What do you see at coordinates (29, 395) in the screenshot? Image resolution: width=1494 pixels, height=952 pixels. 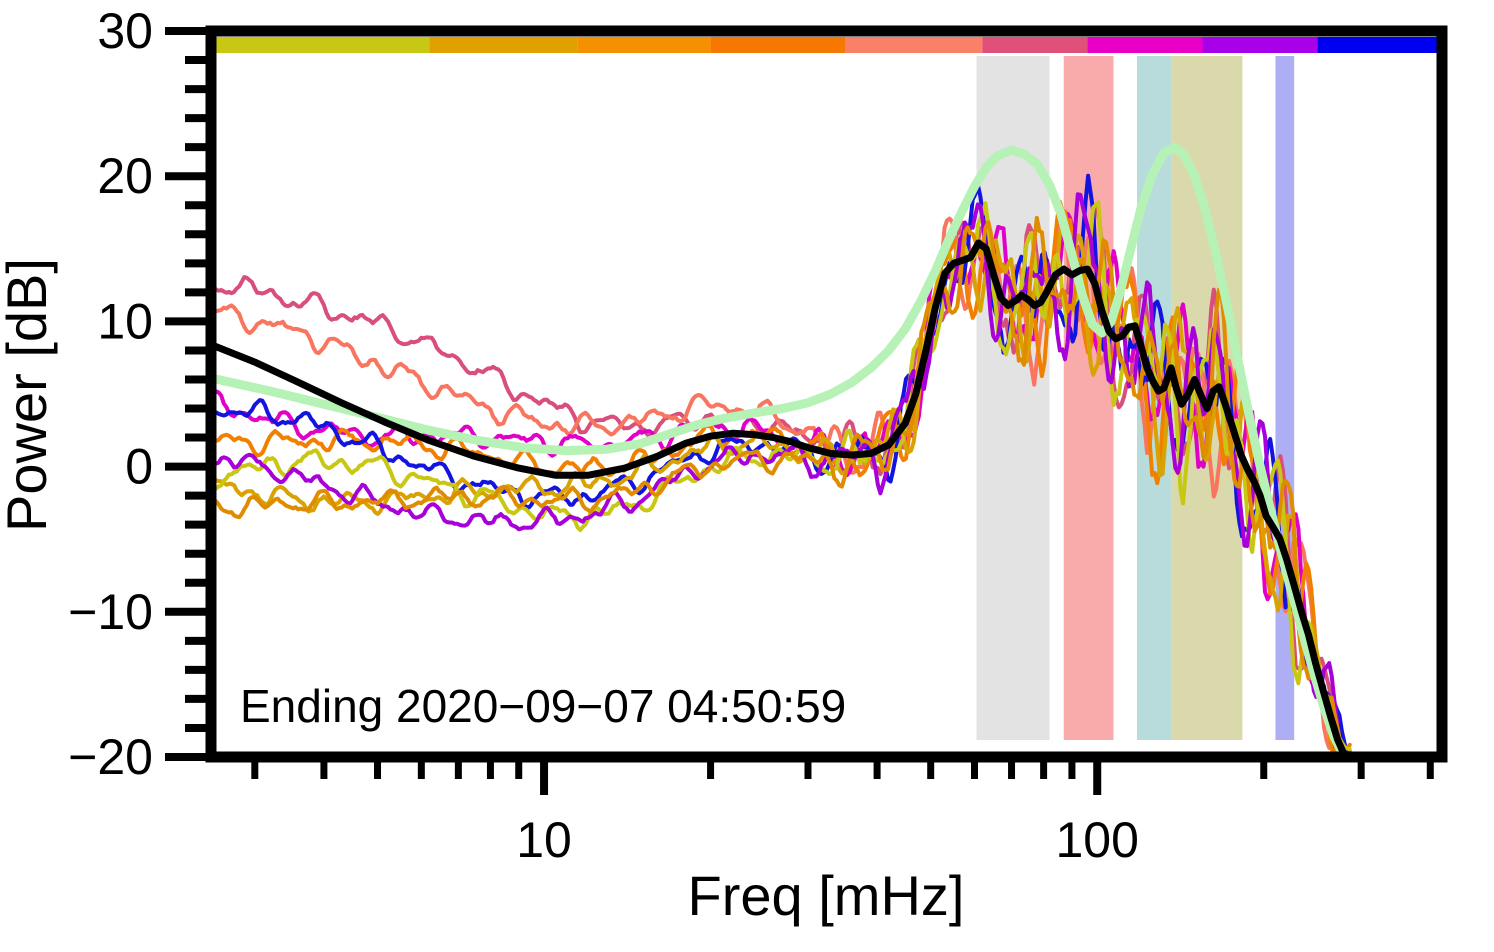 I see `y-axis-title: Power [dB]` at bounding box center [29, 395].